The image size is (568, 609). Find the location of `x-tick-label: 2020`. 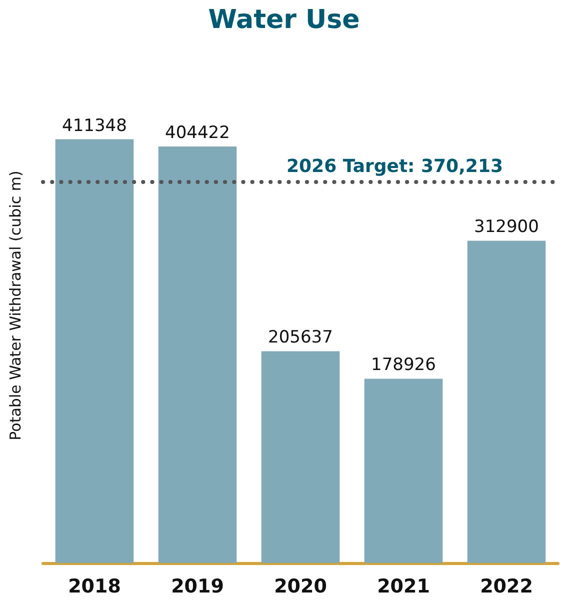

x-tick-label: 2020 is located at coordinates (300, 587).